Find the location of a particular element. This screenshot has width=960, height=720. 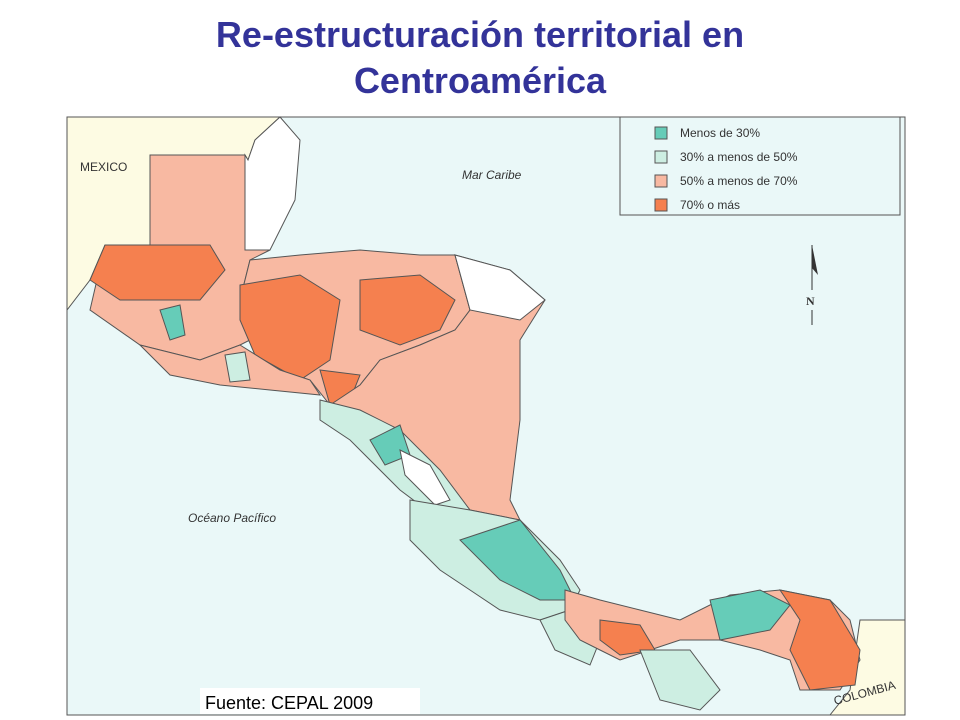

legend-label: 50% a menos de 70% is located at coordinates (739, 181).